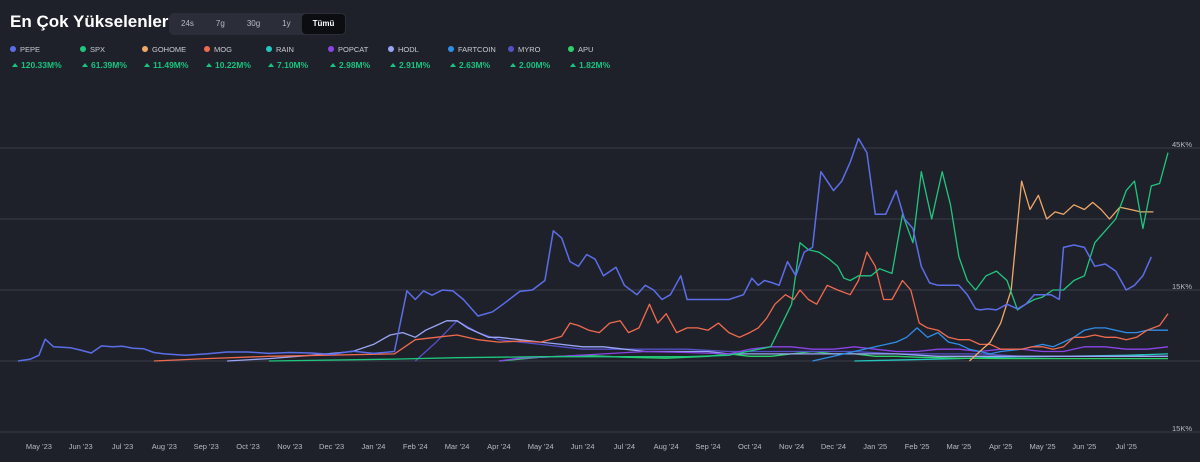 This screenshot has width=1200, height=462. Describe the element at coordinates (323, 24) in the screenshot. I see `tab-tumu: Tümü` at that location.